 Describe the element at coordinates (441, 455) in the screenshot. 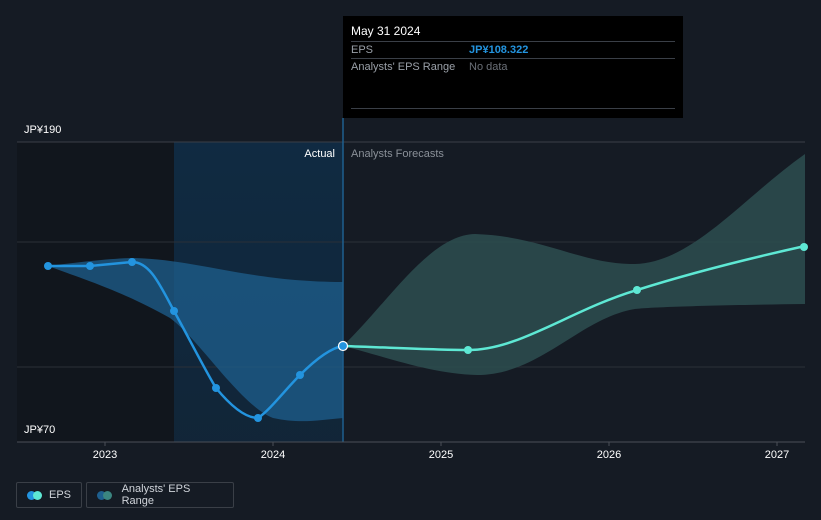

I see `x-tick-2025: 2025` at that location.